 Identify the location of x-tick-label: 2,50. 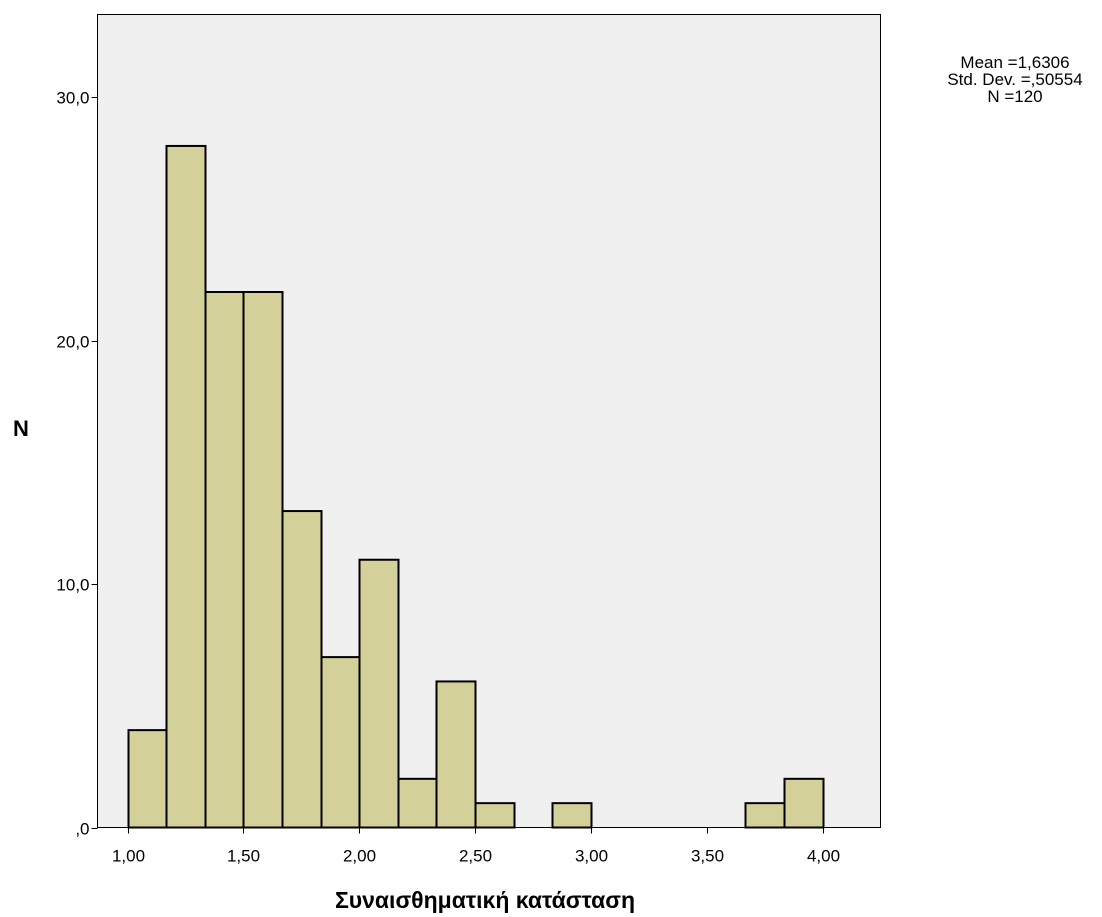
(475, 856).